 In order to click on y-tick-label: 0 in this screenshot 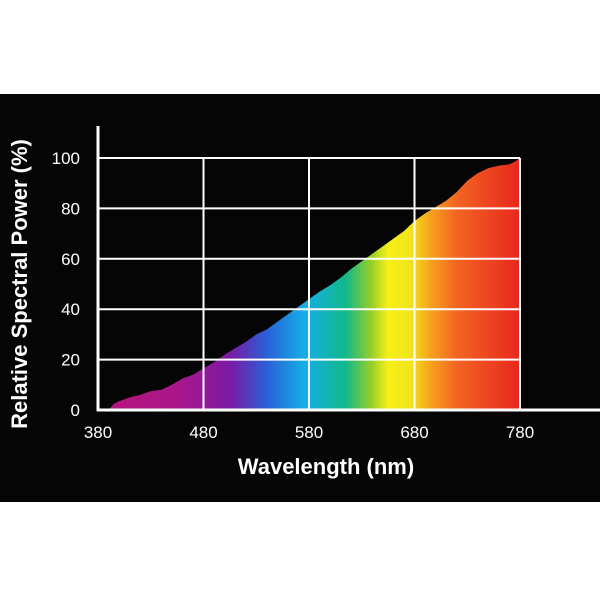, I will do `click(75, 410)`.